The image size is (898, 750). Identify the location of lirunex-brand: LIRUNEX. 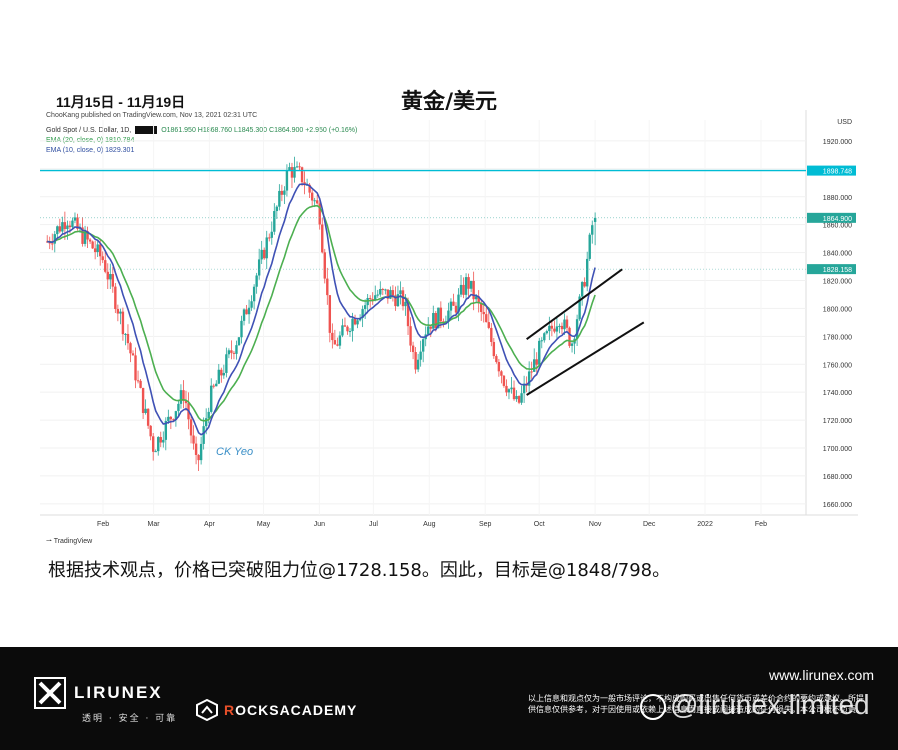
(98, 693).